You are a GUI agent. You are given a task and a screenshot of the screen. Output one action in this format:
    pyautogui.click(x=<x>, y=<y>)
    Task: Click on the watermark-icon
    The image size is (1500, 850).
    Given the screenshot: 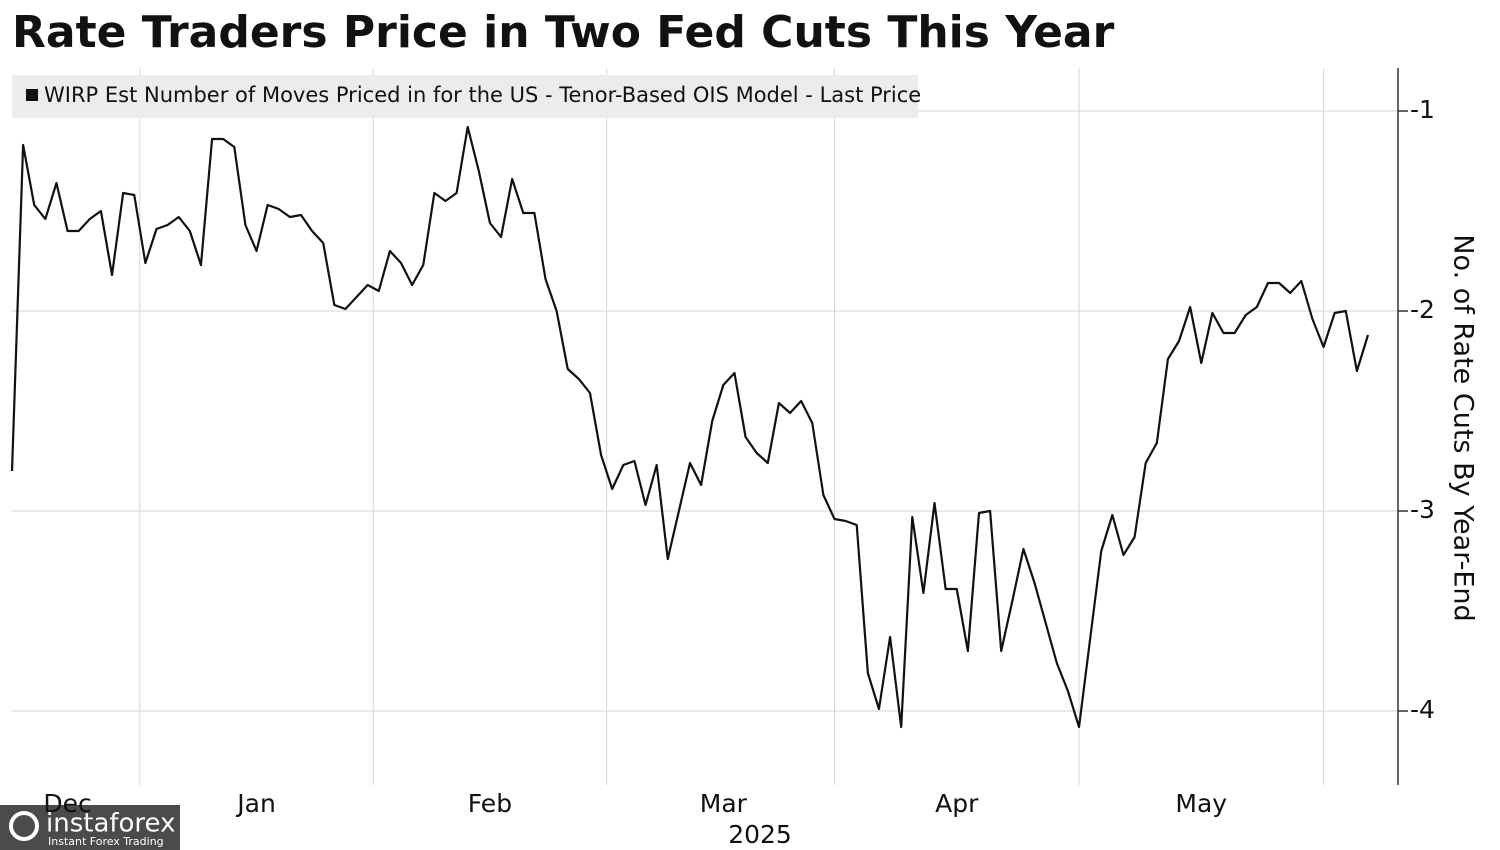 What is the action you would take?
    pyautogui.click(x=24, y=826)
    